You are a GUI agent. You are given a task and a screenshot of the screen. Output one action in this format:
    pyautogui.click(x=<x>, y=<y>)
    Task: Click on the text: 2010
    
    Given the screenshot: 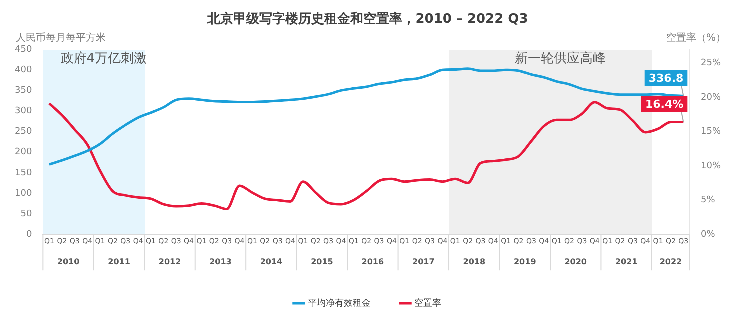 What is the action you would take?
    pyautogui.click(x=68, y=262)
    